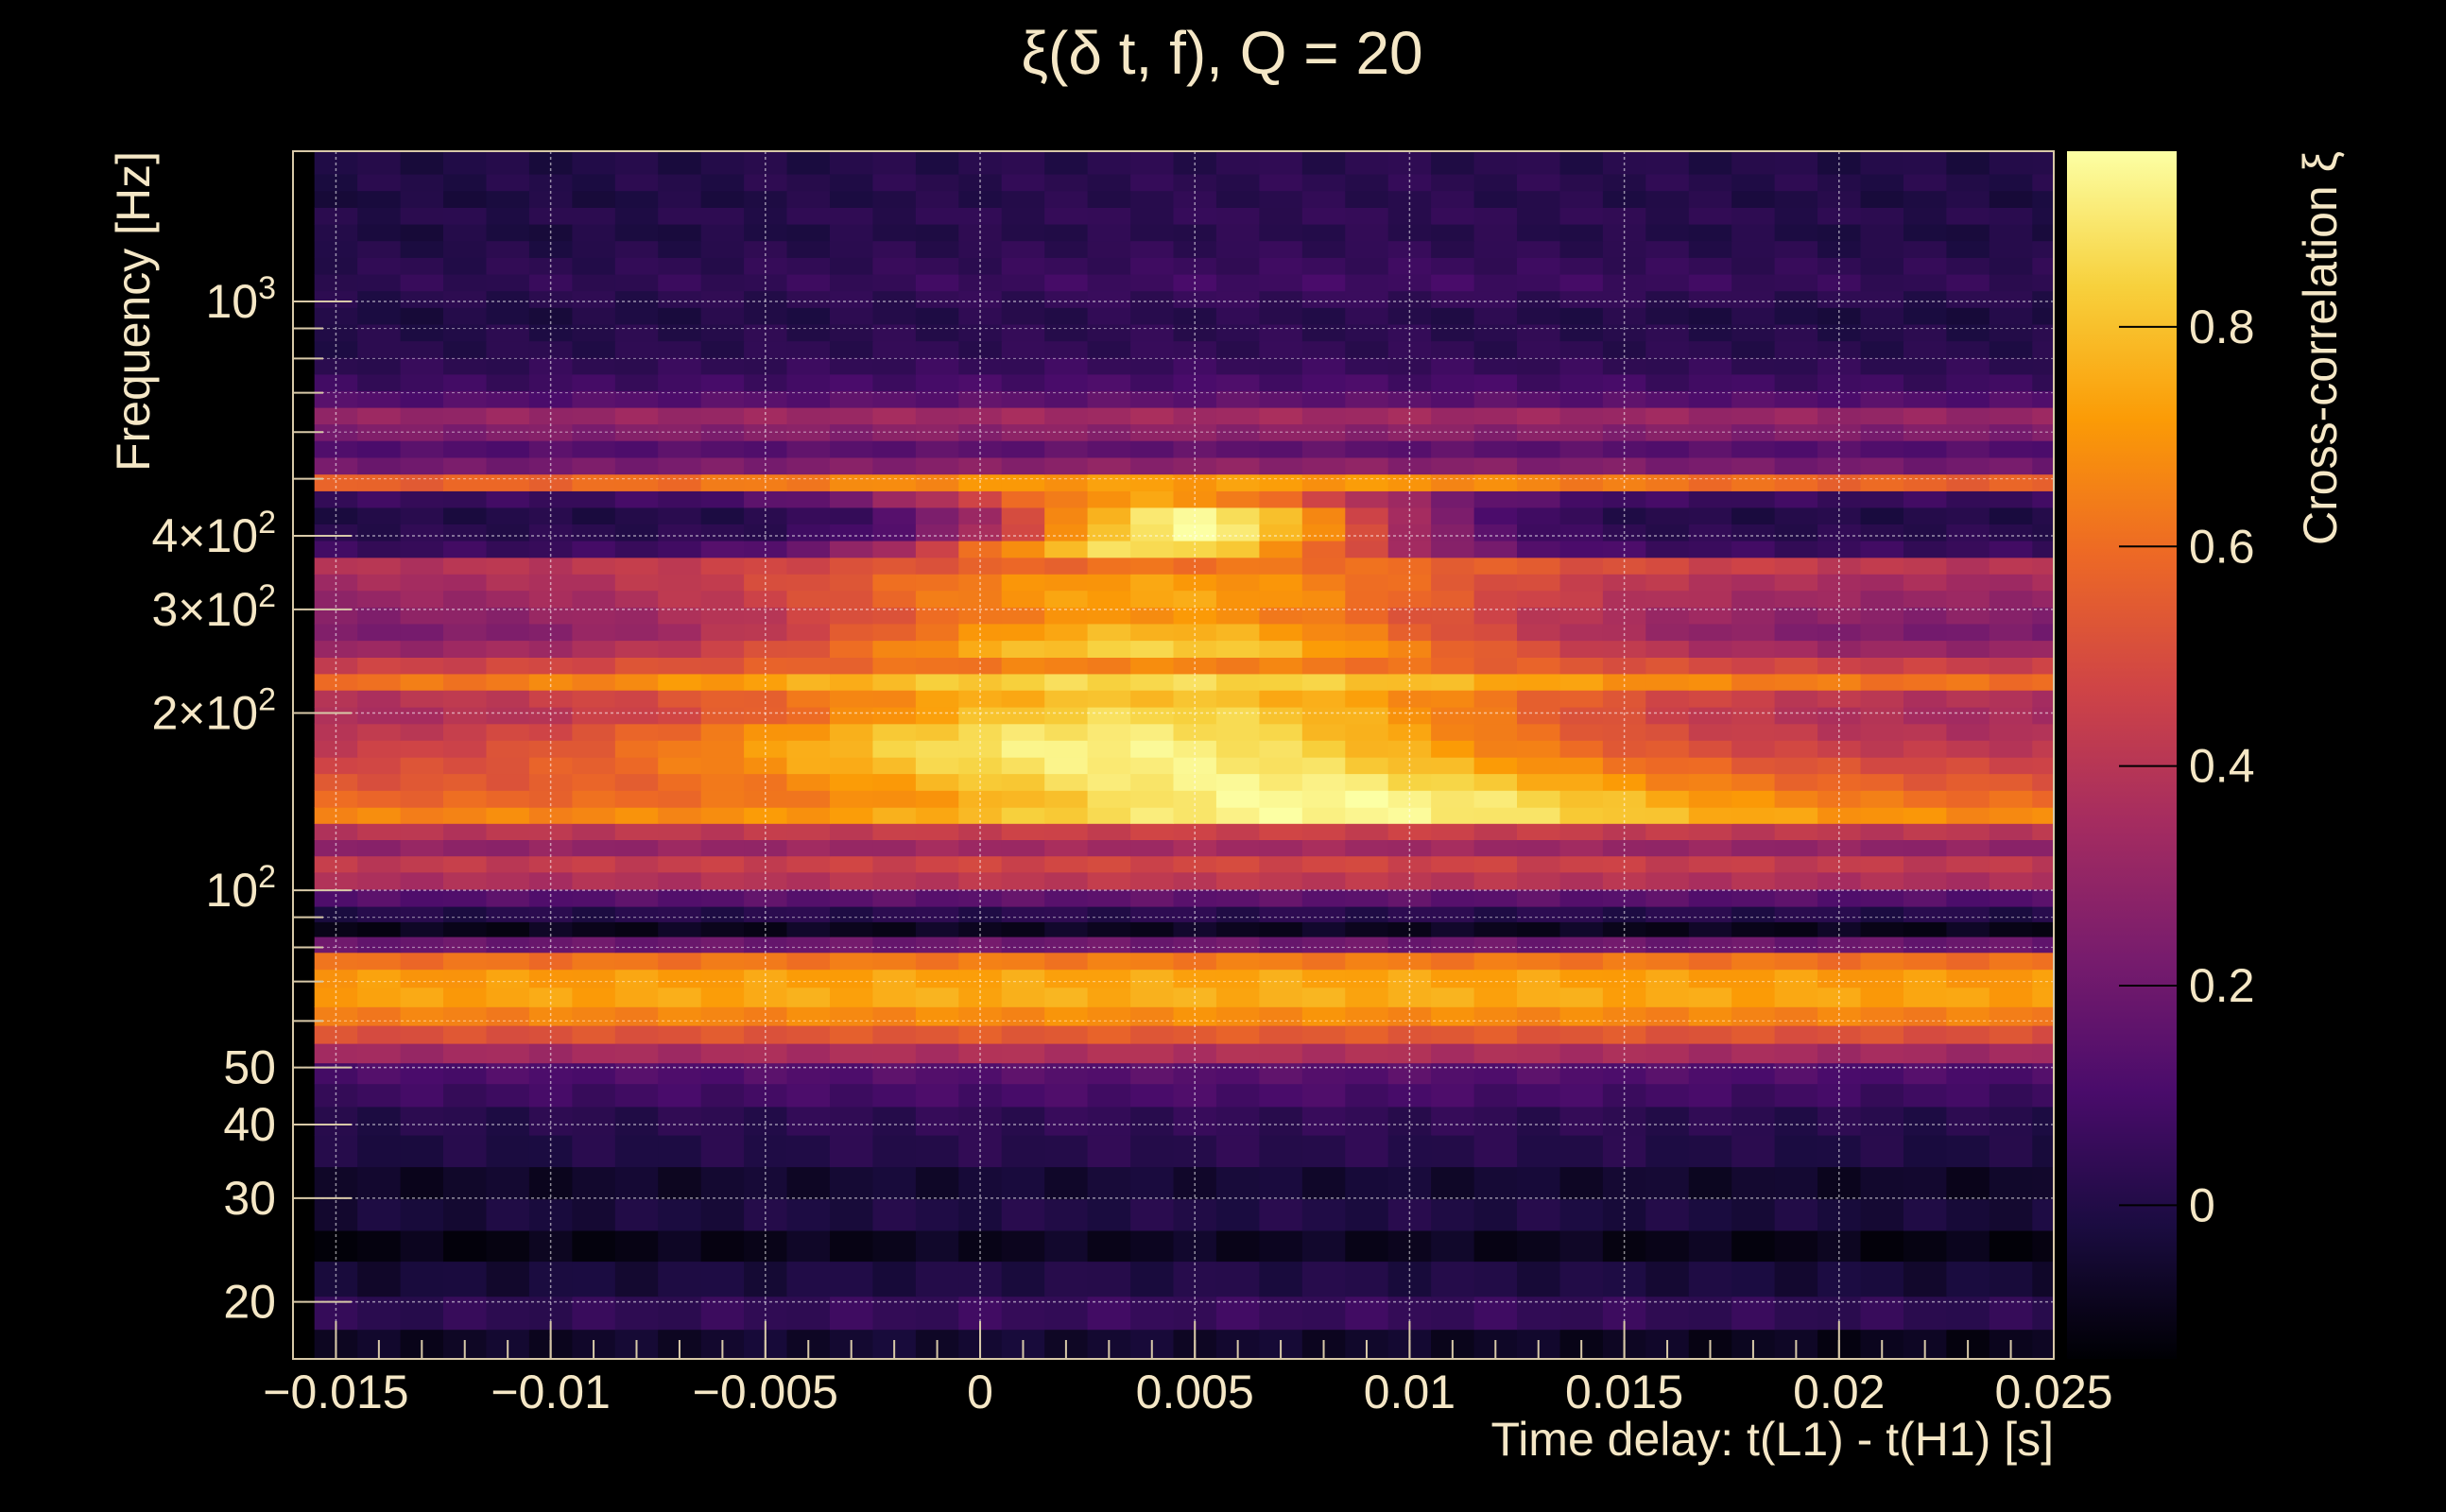  Describe the element at coordinates (213, 533) in the screenshot. I see `y-tick-label: 4×10²` at that location.